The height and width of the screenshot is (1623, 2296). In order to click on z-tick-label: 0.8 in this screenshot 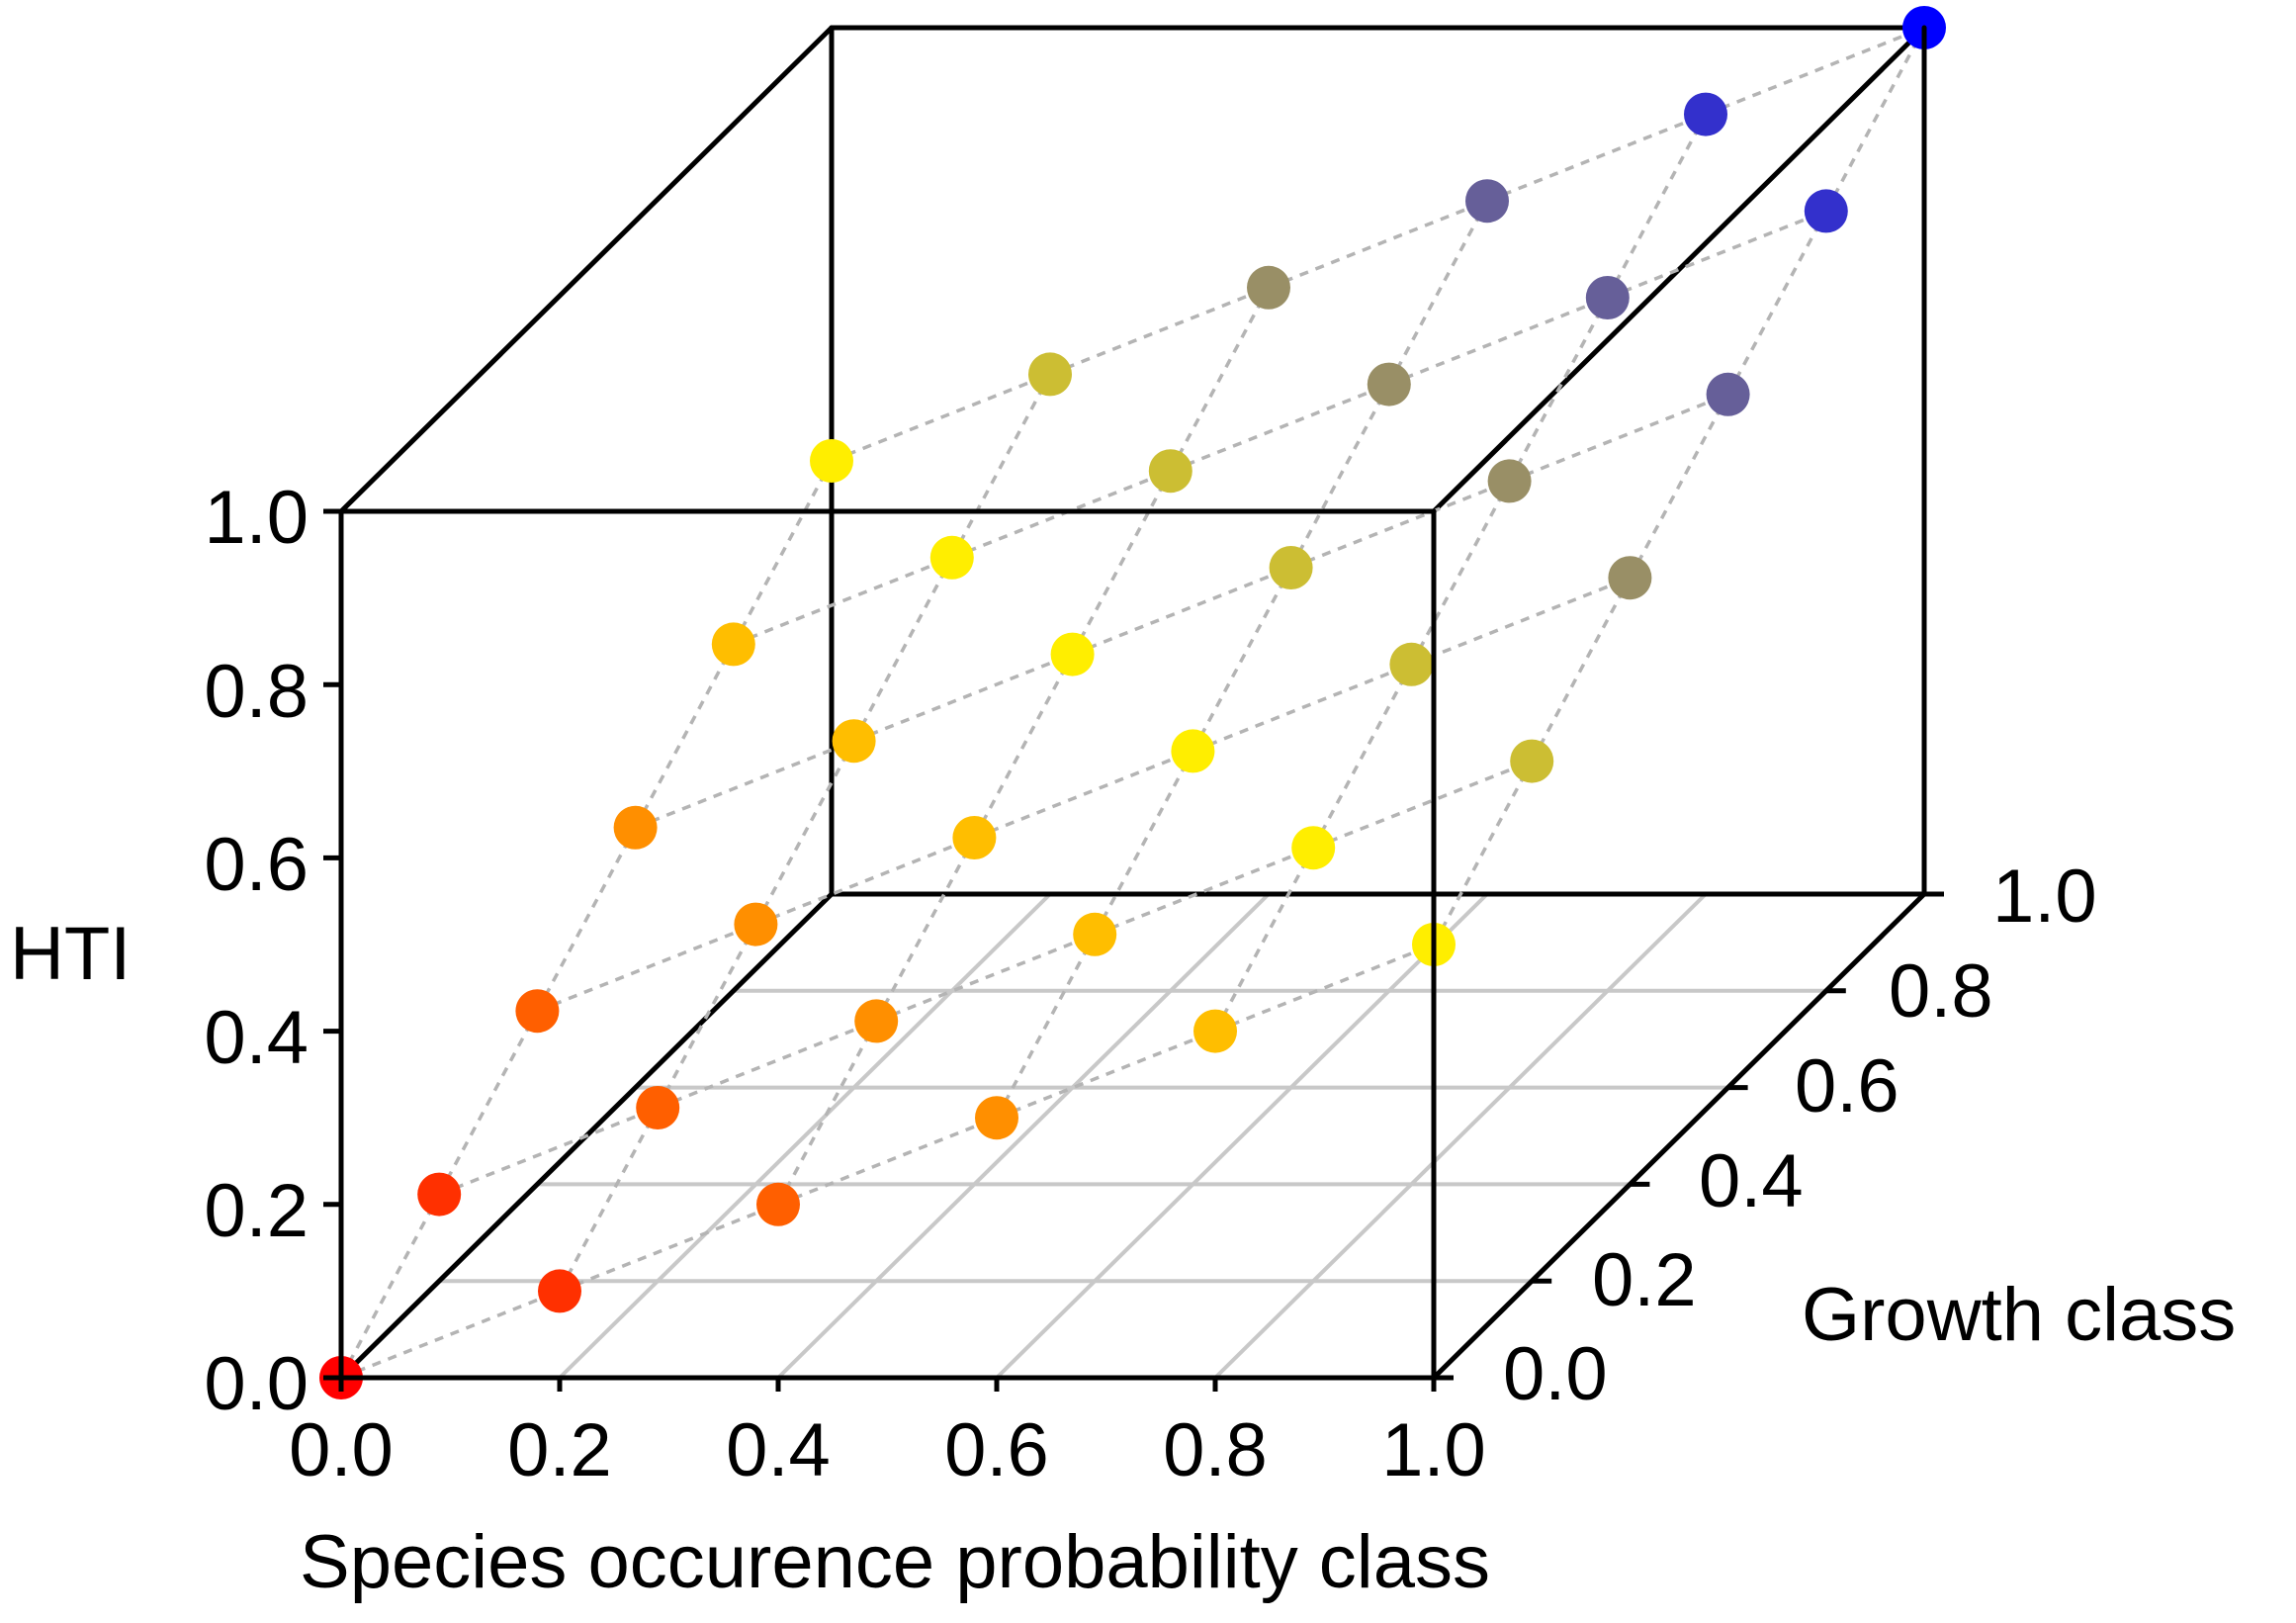, I will do `click(256, 692)`.